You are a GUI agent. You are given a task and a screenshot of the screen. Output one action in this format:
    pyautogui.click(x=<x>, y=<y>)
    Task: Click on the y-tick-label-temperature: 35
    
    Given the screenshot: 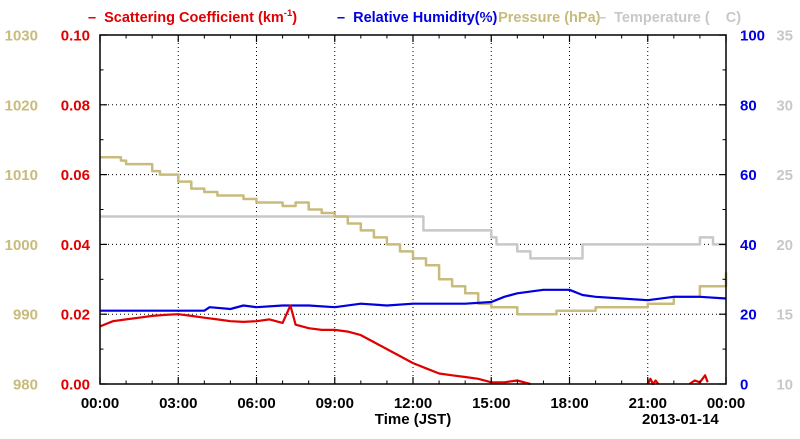 What is the action you would take?
    pyautogui.click(x=784, y=36)
    